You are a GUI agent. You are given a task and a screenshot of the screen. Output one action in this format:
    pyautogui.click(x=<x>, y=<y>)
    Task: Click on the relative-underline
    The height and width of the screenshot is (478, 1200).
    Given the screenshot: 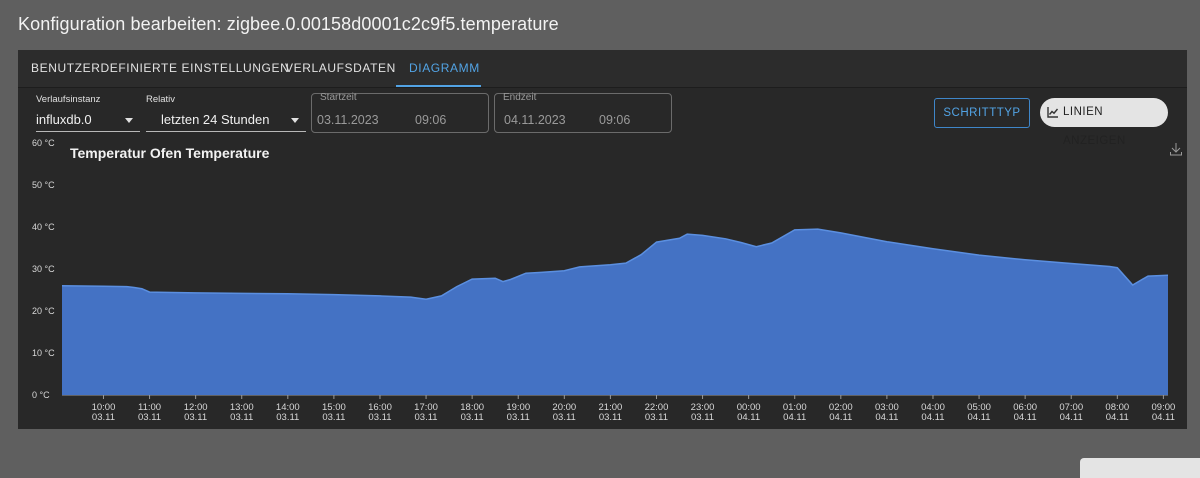 What is the action you would take?
    pyautogui.click(x=226, y=131)
    